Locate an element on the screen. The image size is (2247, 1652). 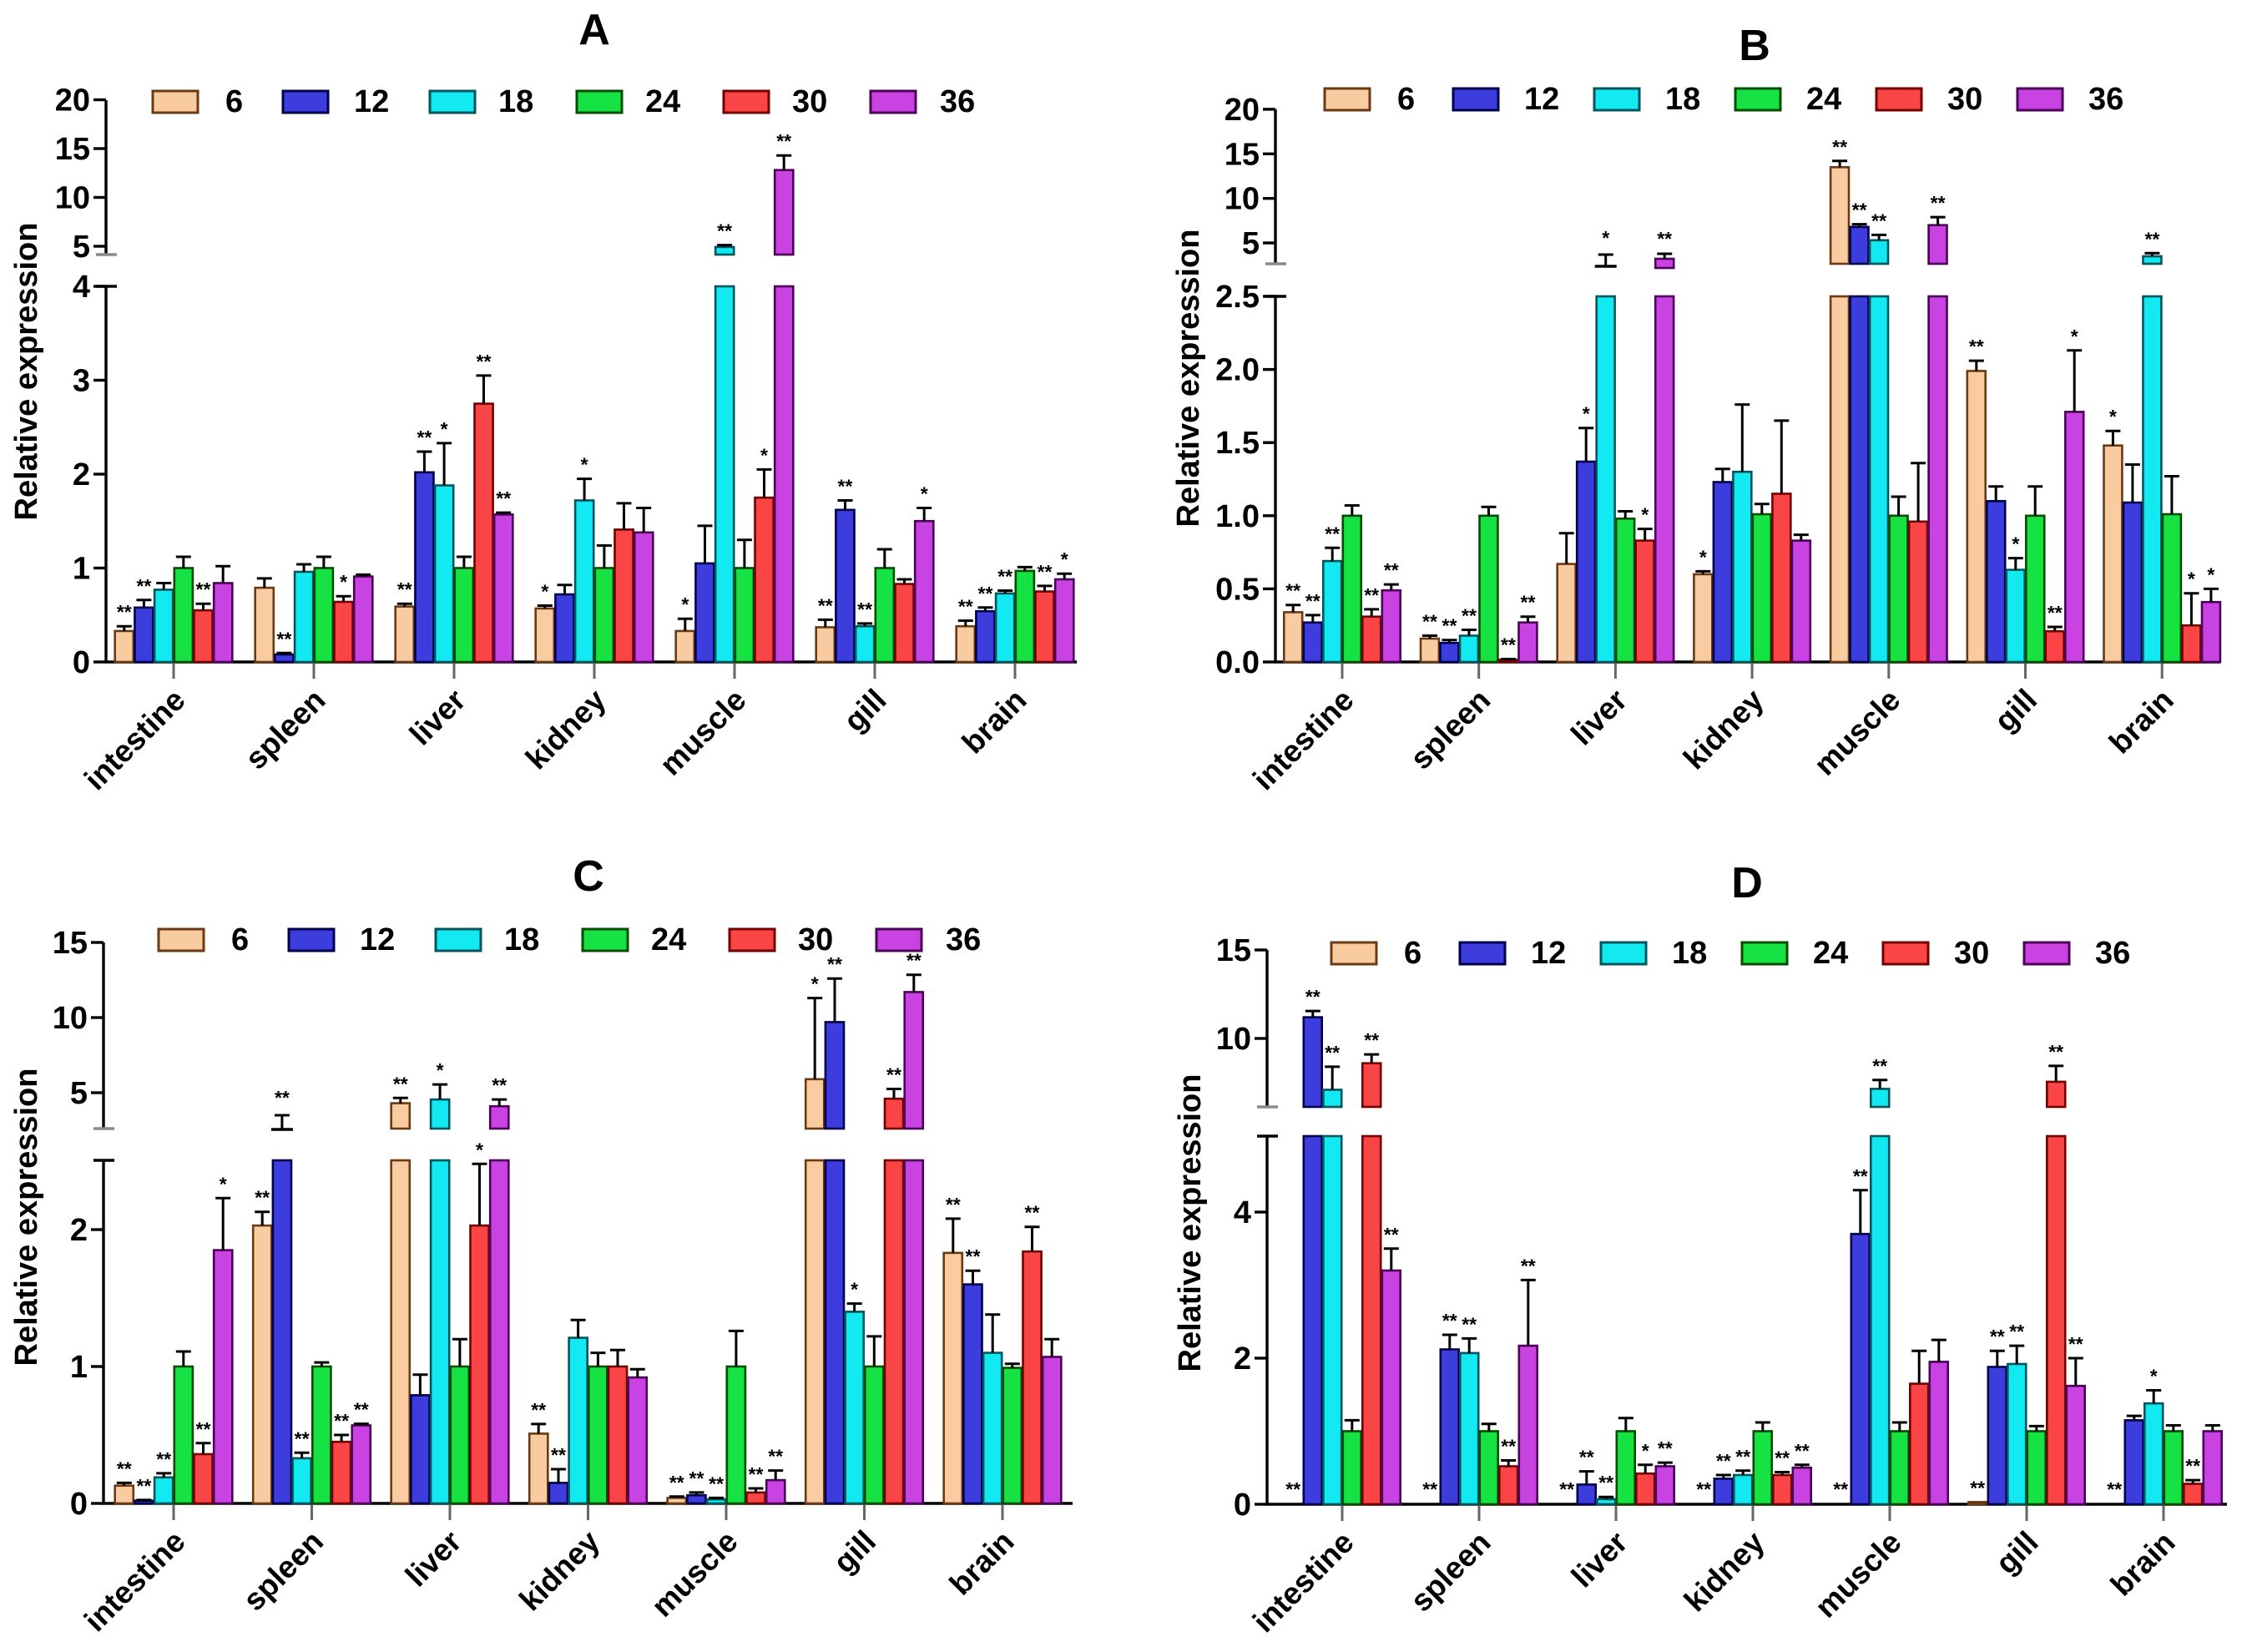
svg-text: 6 is located at coordinates (1412, 953).